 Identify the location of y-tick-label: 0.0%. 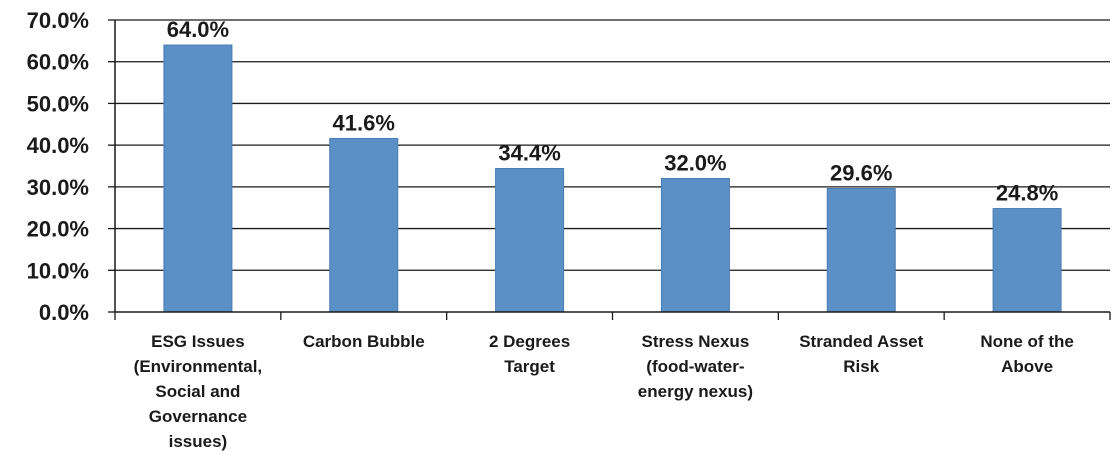
(64, 312).